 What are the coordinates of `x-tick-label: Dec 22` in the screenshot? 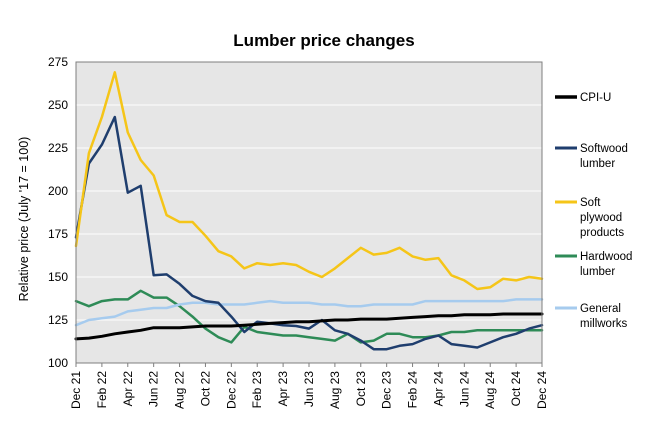 It's located at (231, 390).